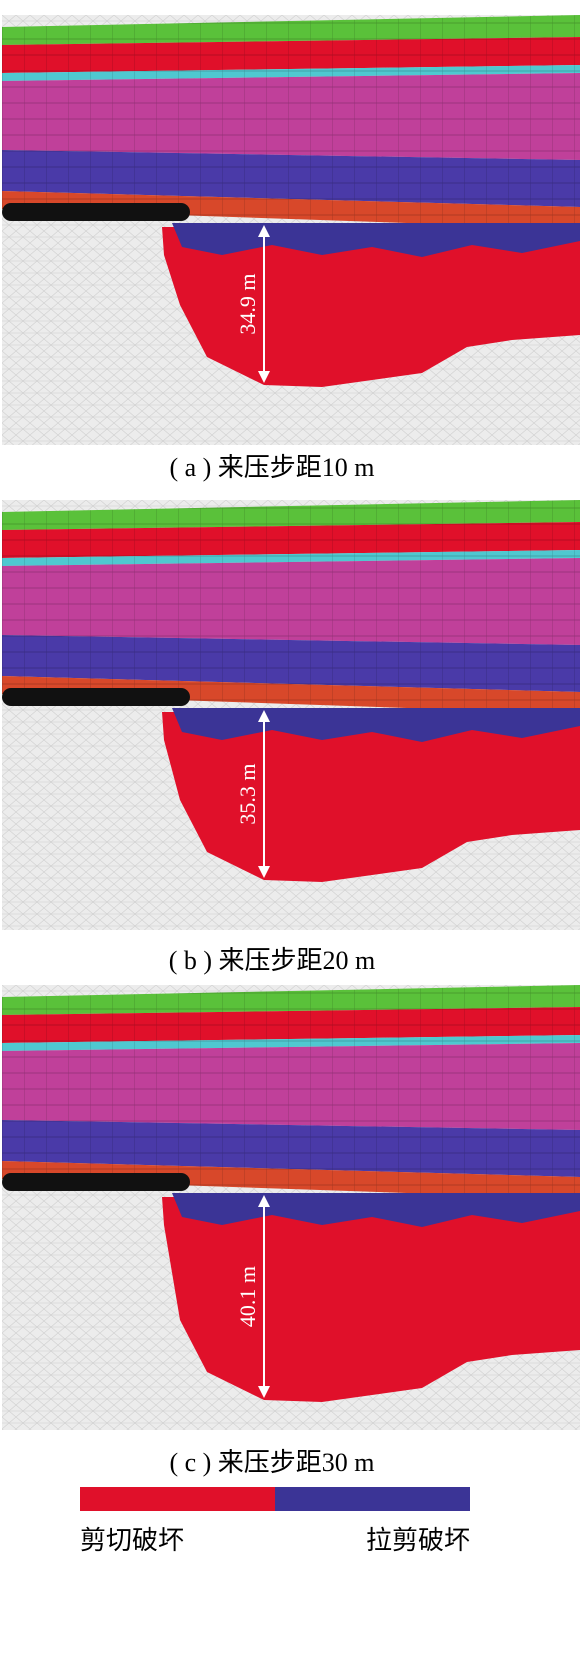 This screenshot has height=1677, width=582. What do you see at coordinates (271, 467) in the screenshot?
I see `panel-caption: ( a ) 来压步距10 m` at bounding box center [271, 467].